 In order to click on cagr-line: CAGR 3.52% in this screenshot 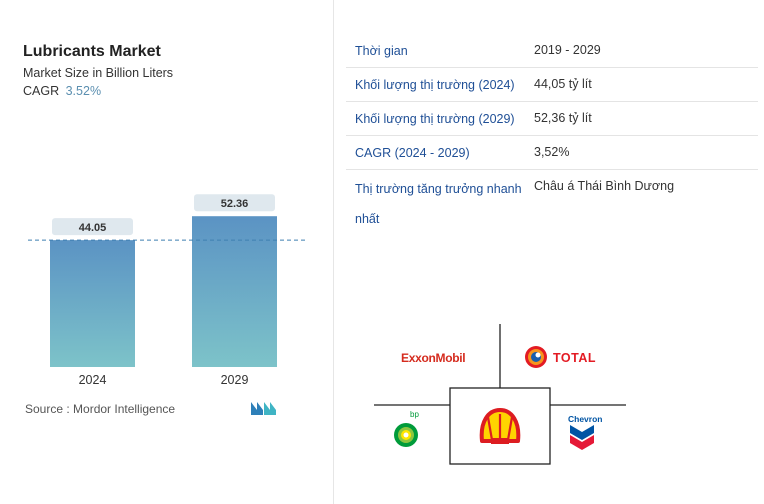, I will do `click(62, 91)`.